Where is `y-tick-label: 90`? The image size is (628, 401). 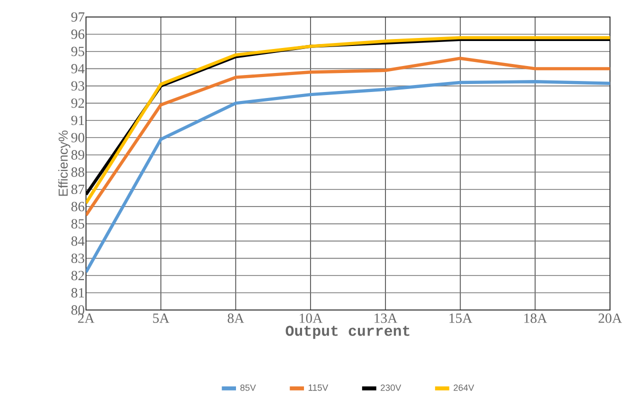
y-tick-label: 90 is located at coordinates (77, 137).